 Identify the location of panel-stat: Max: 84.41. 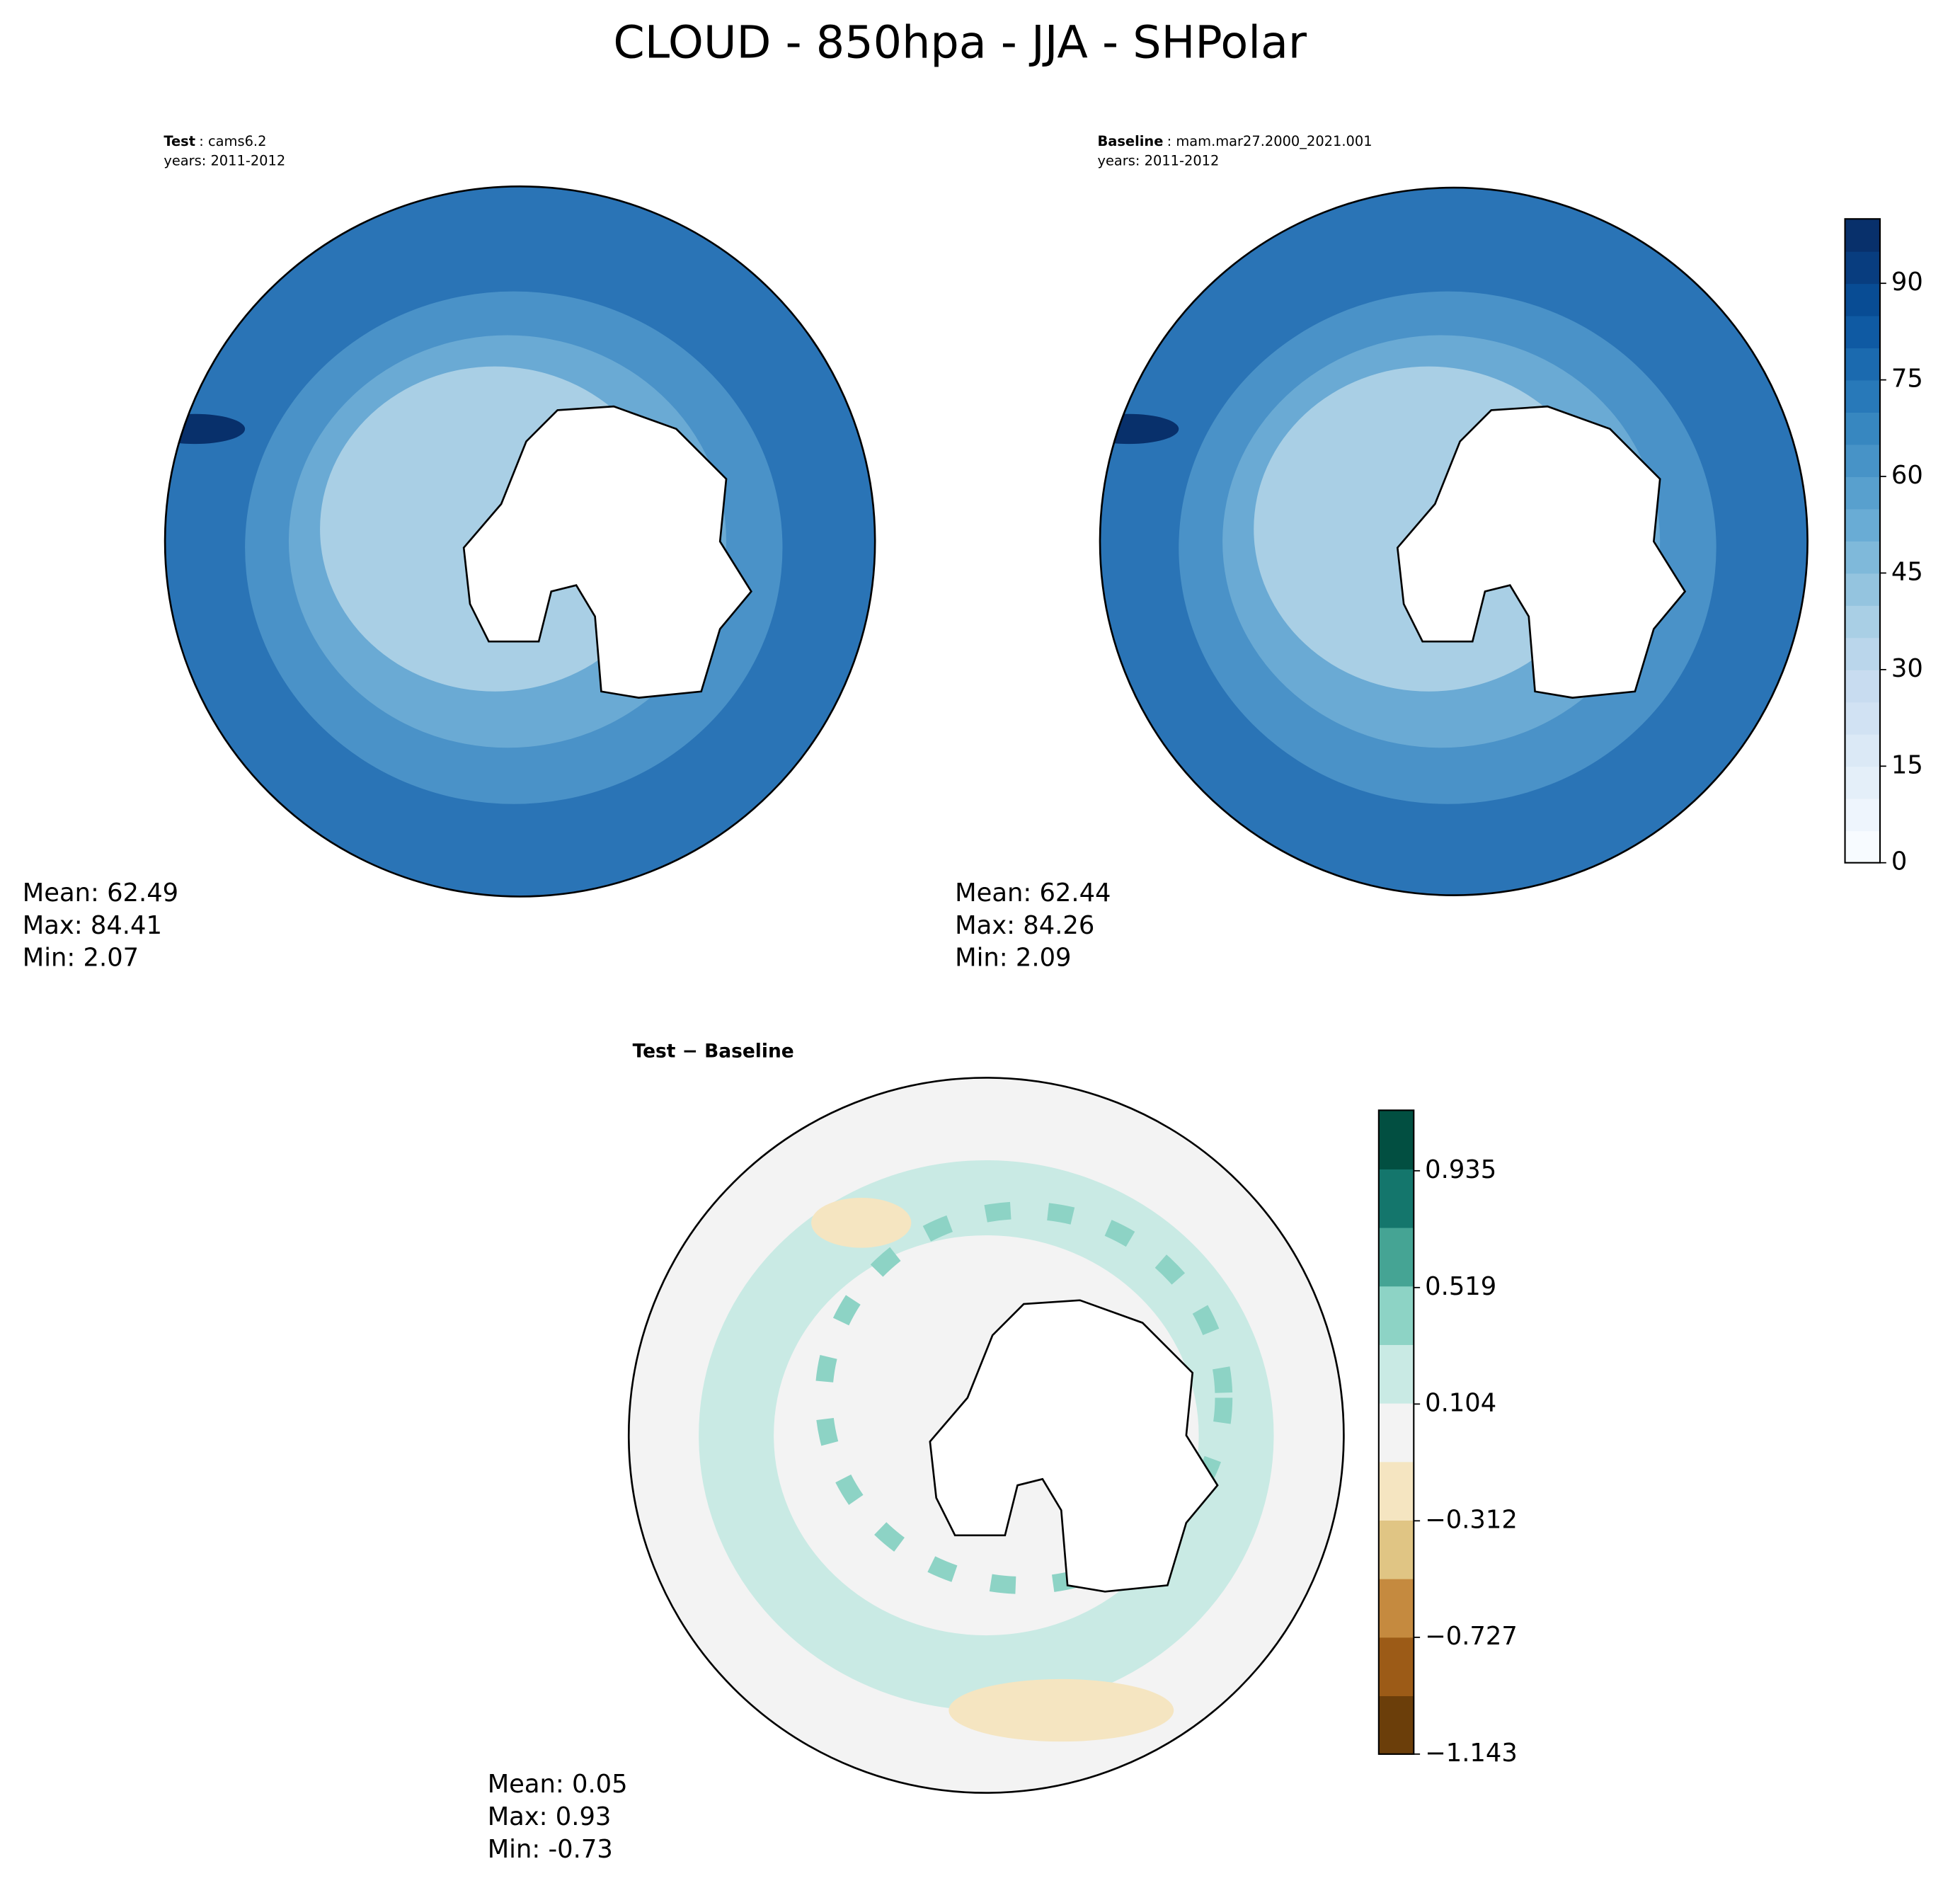
(92, 926).